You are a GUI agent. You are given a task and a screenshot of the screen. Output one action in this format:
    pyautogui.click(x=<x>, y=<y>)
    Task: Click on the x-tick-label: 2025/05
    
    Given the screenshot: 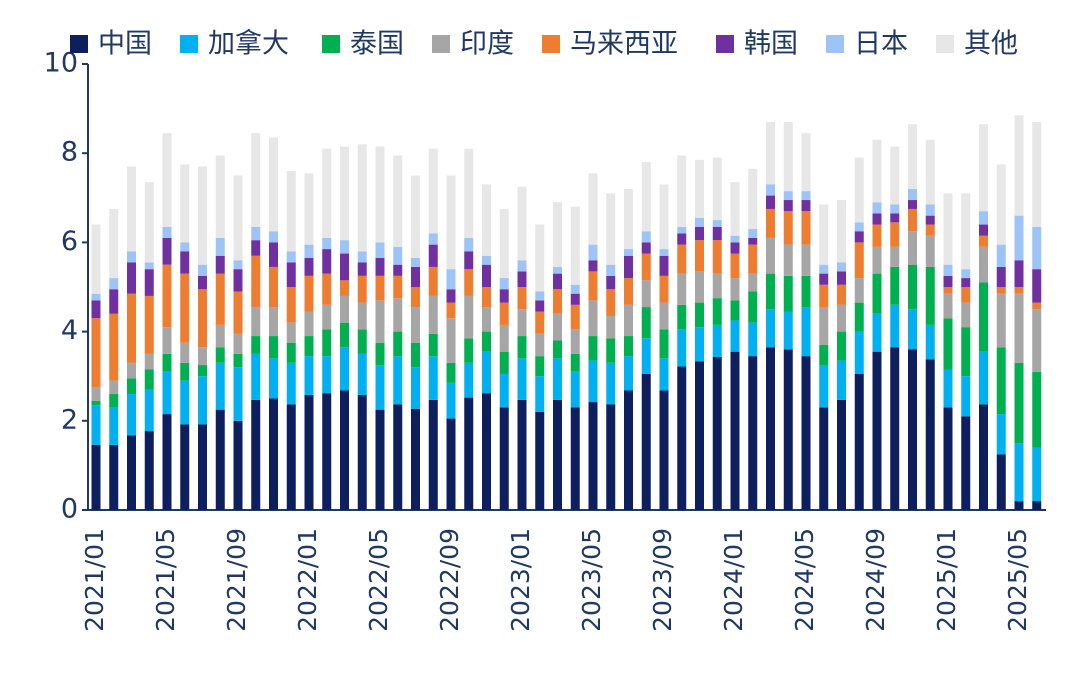 What is the action you would take?
    pyautogui.click(x=1017, y=580)
    